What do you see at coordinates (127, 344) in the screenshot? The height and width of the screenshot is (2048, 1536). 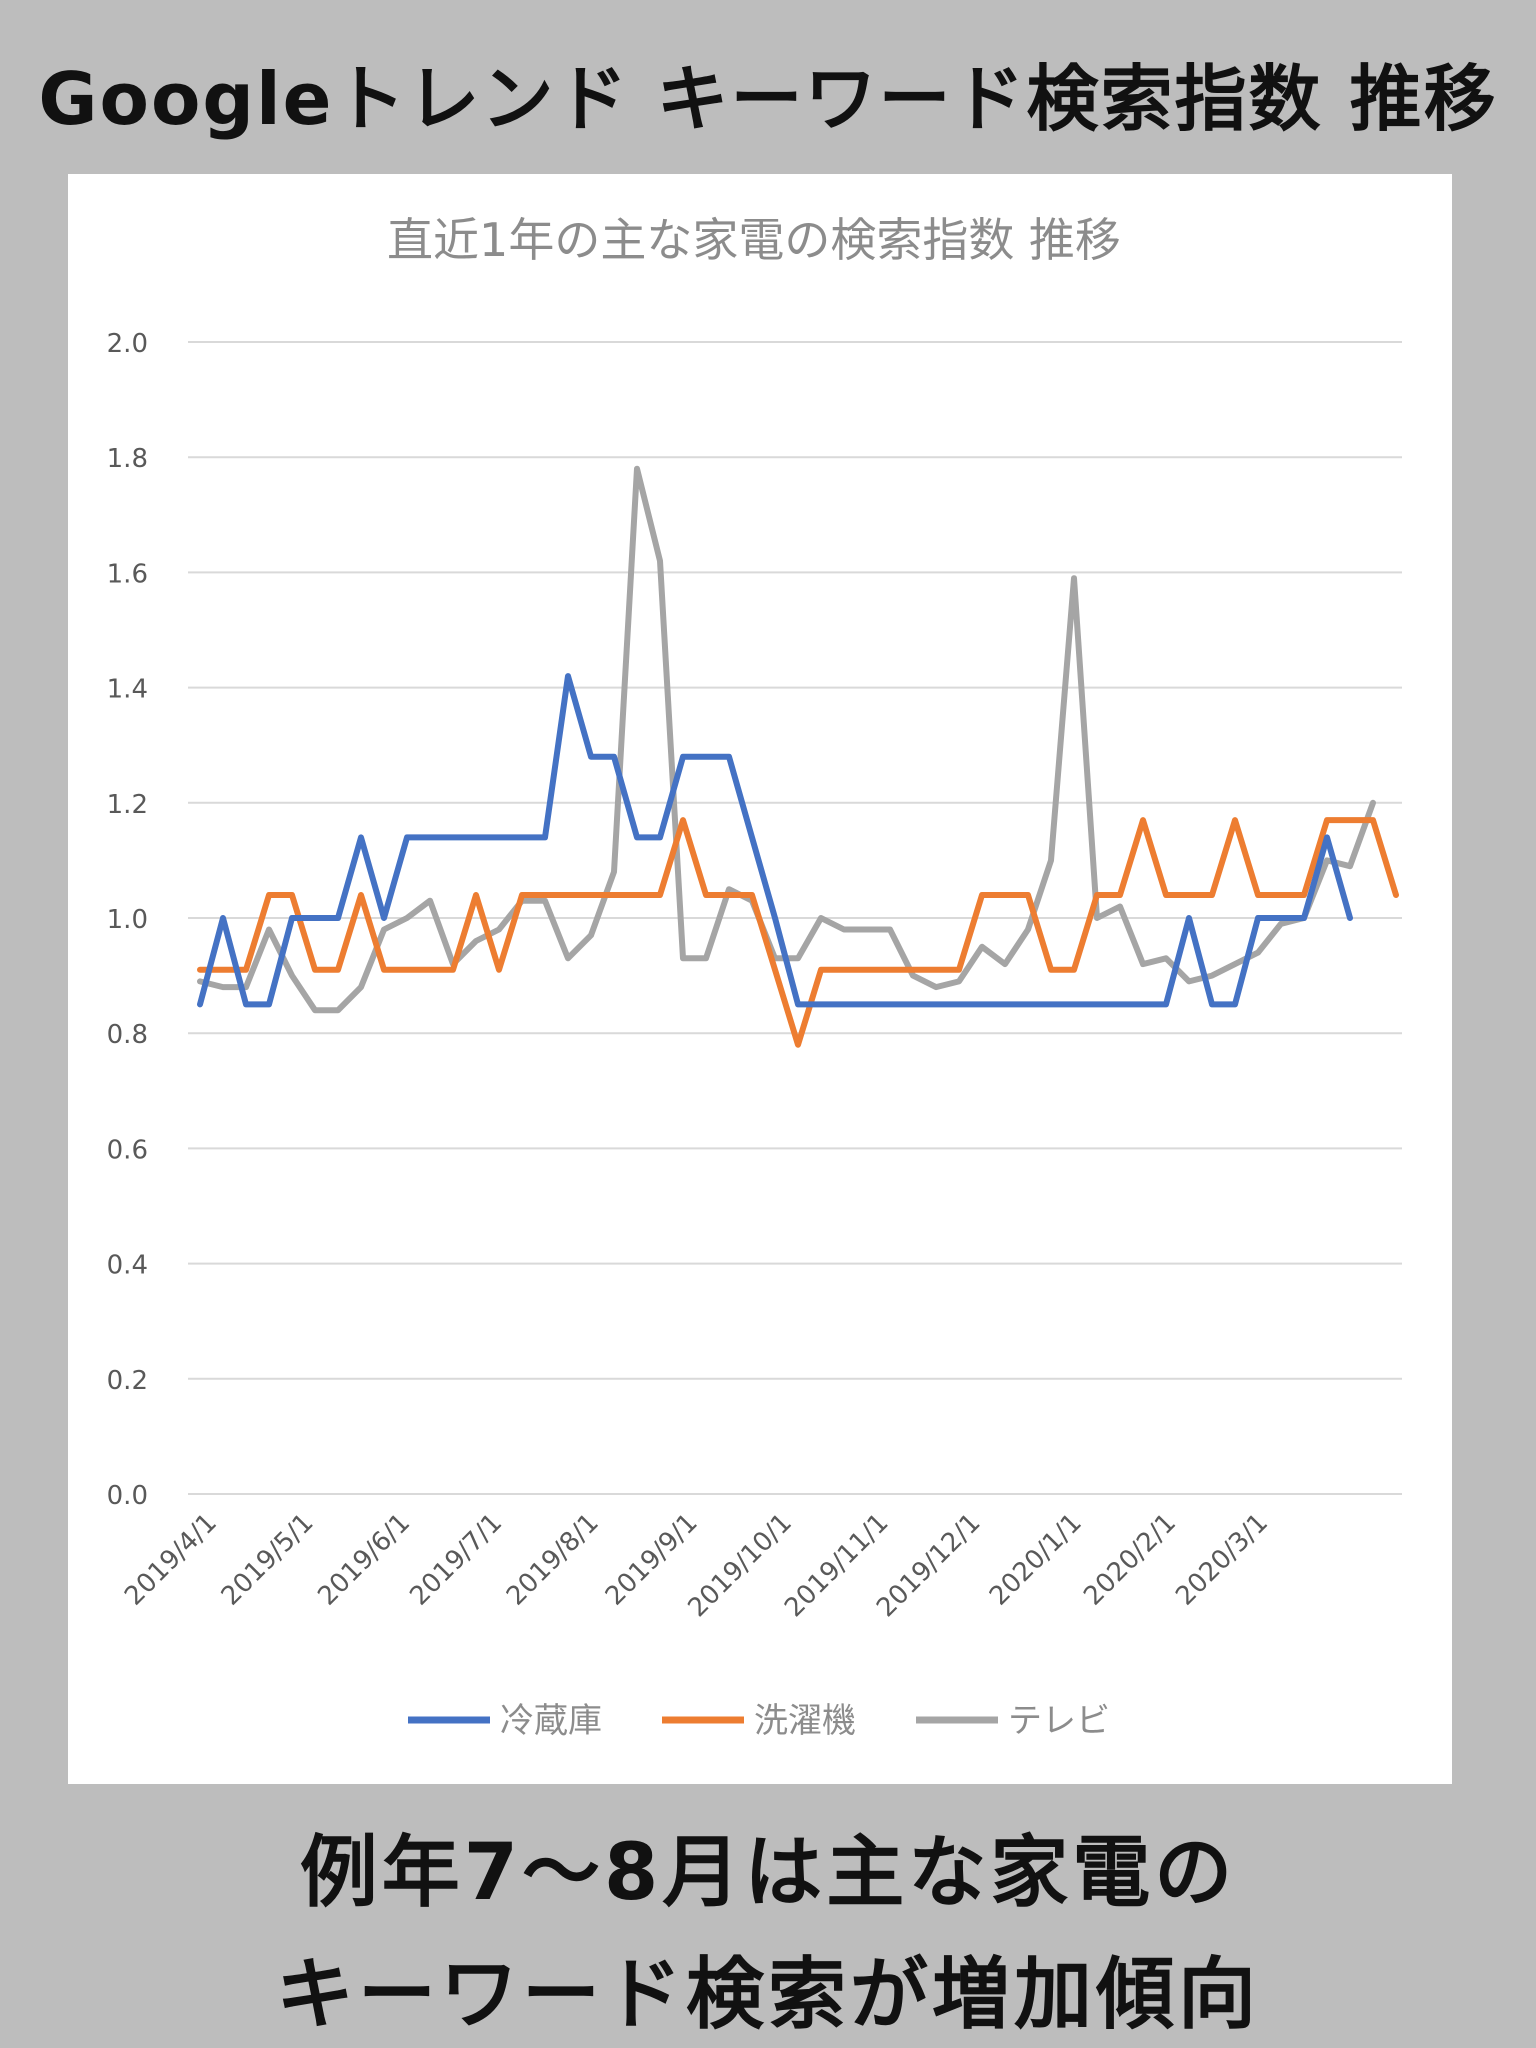 I see `y-tick-label: 2.0` at bounding box center [127, 344].